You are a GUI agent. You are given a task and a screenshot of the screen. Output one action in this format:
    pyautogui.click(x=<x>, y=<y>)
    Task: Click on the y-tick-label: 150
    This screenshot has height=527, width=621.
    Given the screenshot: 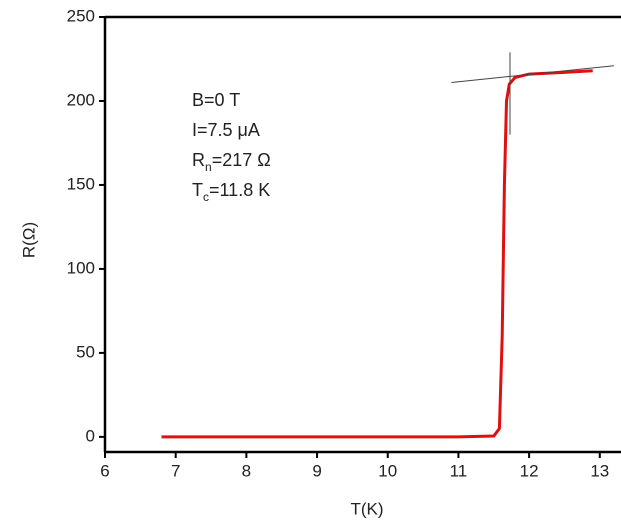 What is the action you would take?
    pyautogui.click(x=81, y=183)
    